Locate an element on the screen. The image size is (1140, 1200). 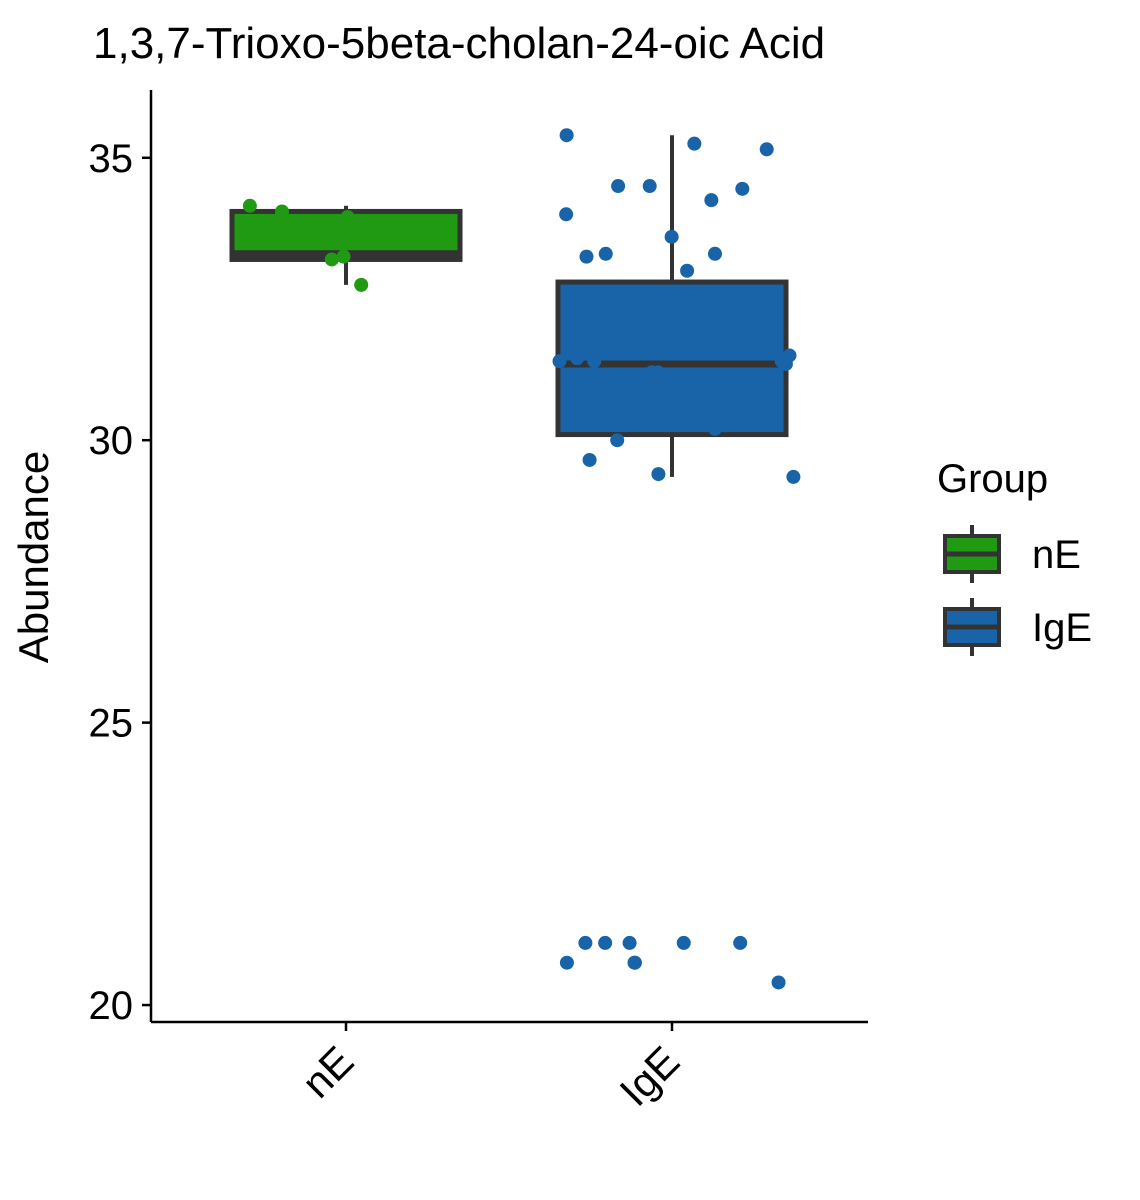
y-tick-label: 25 is located at coordinates (111, 724).